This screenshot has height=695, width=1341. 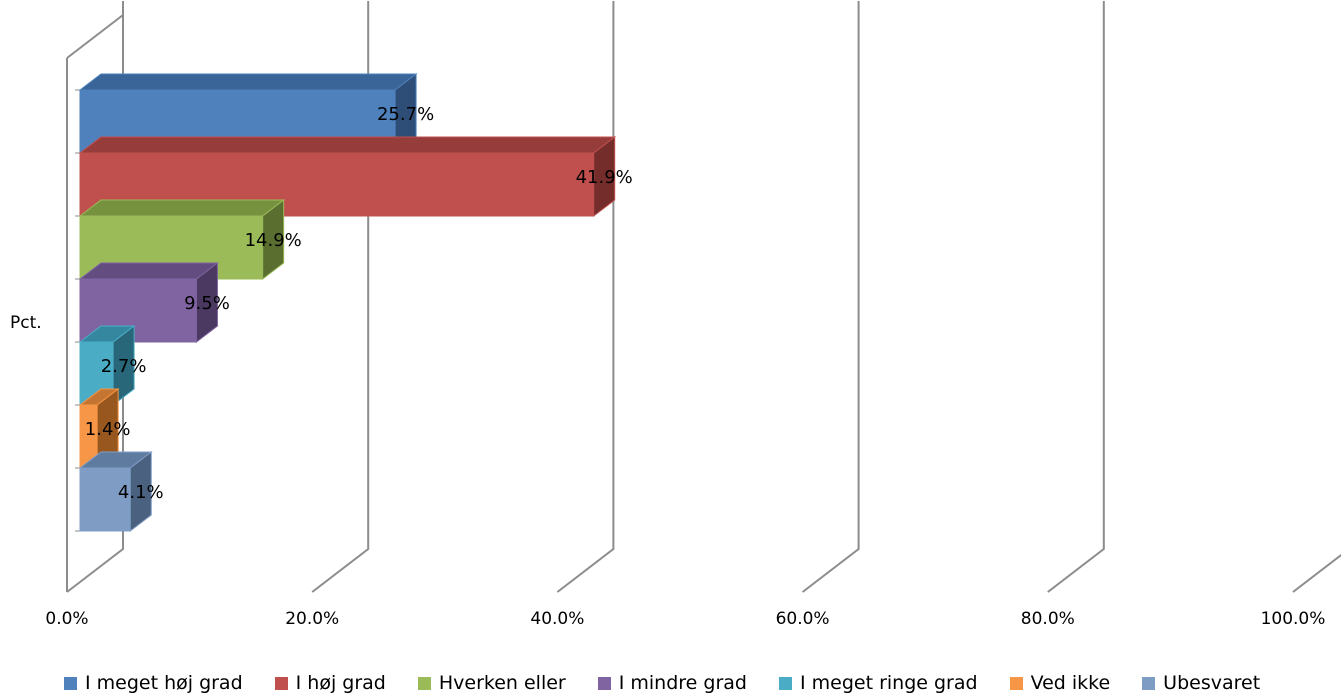 I want to click on legend-item: I mindre grad, so click(x=672, y=683).